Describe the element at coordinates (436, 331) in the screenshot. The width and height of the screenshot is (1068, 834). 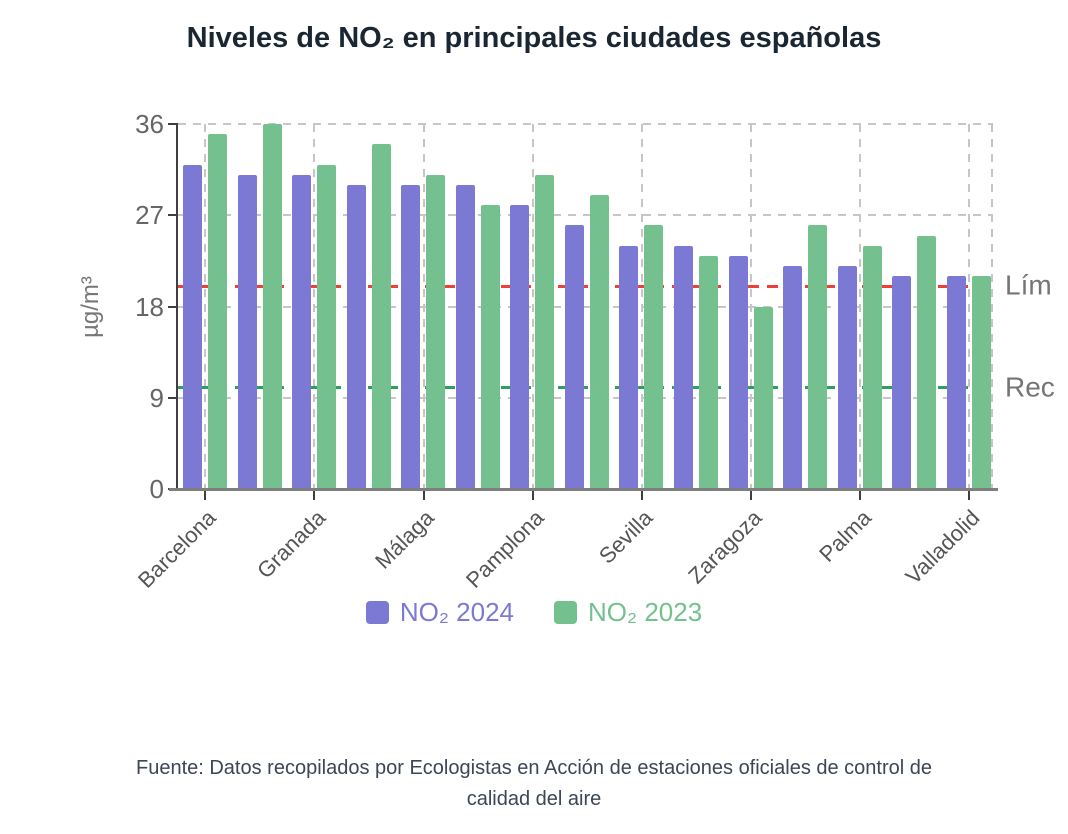
I see `bar-málaga-2023` at that location.